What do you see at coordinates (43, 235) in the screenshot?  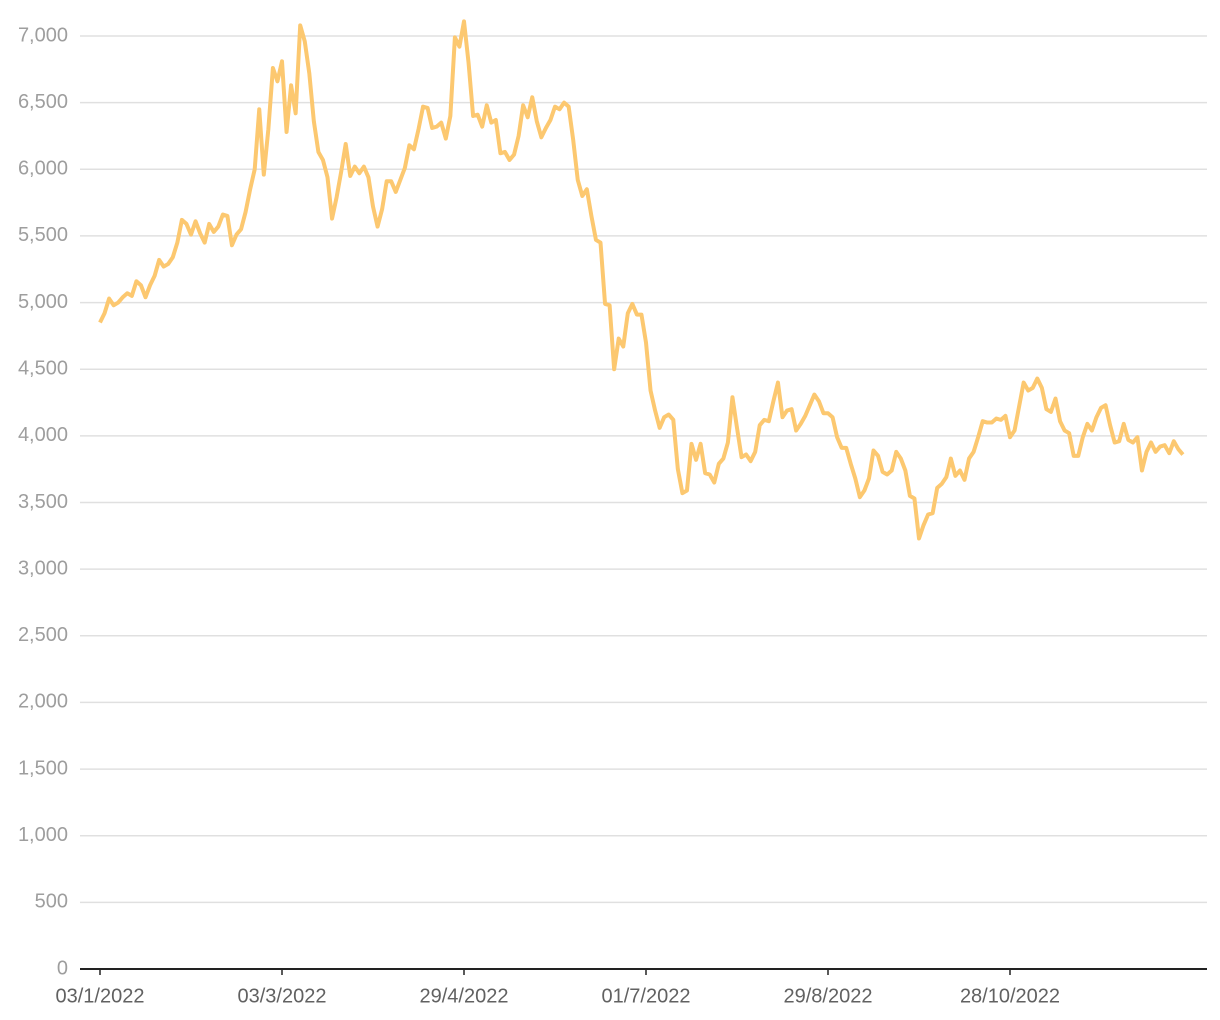 I see `y-tick-label: 5,500` at bounding box center [43, 235].